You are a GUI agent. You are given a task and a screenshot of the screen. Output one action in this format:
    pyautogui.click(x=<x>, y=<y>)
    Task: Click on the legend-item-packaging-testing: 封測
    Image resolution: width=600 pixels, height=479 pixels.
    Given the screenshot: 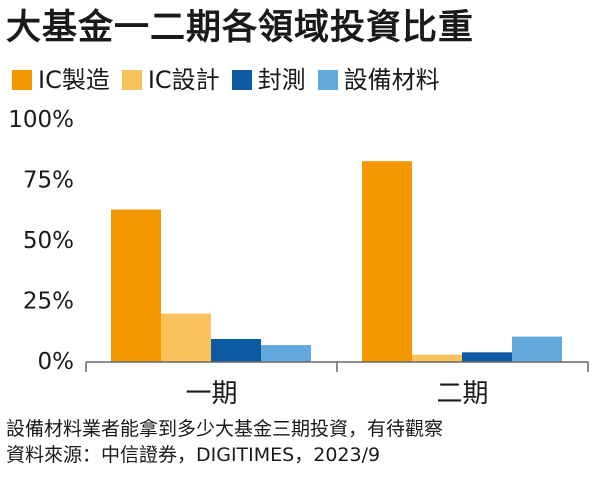 What is the action you would take?
    pyautogui.click(x=268, y=80)
    